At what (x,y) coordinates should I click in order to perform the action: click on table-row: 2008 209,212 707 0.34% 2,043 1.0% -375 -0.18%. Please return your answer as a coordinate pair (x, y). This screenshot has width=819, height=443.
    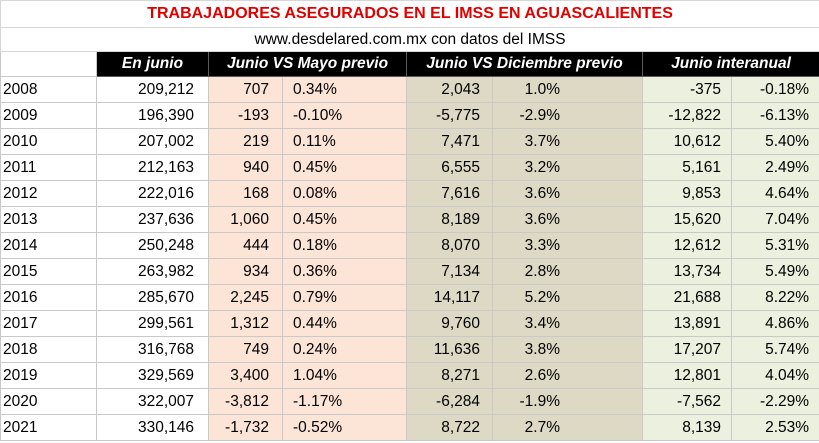
    Looking at the image, I should click on (409, 89).